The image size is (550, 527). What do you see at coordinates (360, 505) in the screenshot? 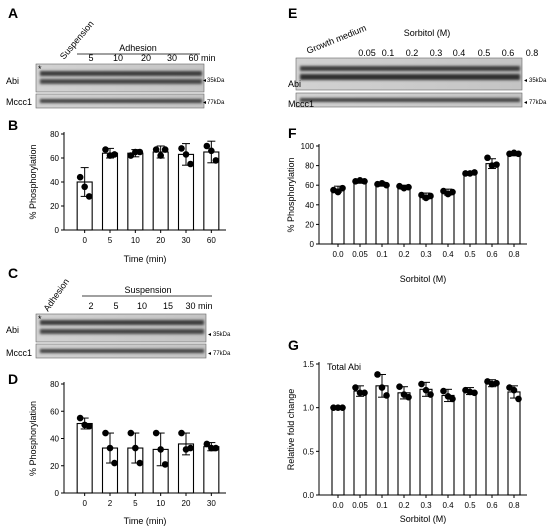
I see `xtick-label-g-1: 0.05` at bounding box center [360, 505].